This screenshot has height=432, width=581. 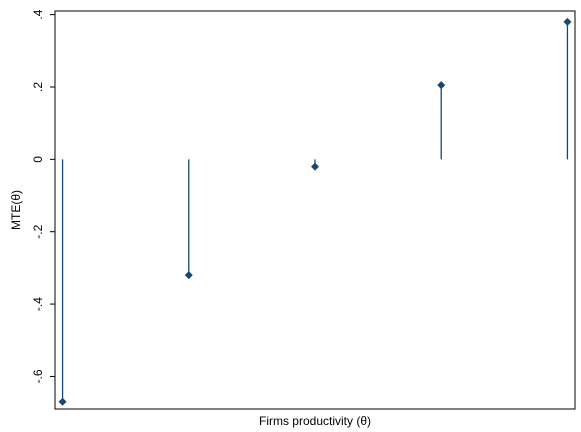 I want to click on y-axis-title: MTE(θ), so click(x=16, y=210).